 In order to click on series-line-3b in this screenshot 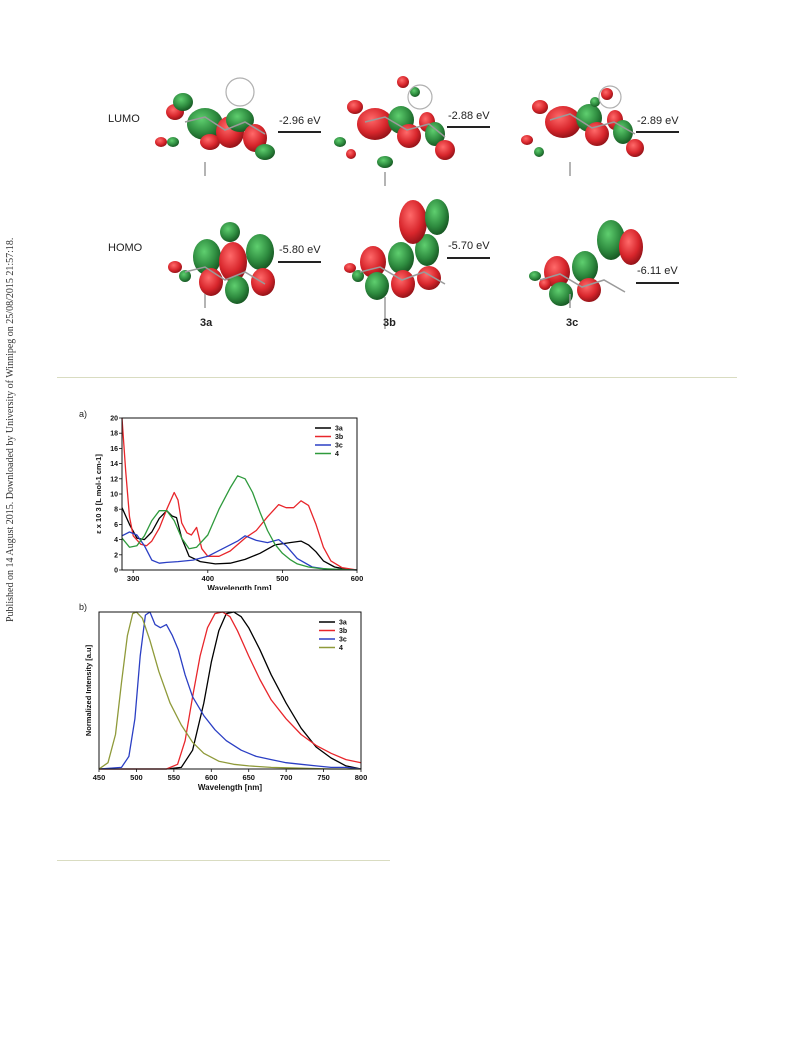, I will do `click(230, 690)`.